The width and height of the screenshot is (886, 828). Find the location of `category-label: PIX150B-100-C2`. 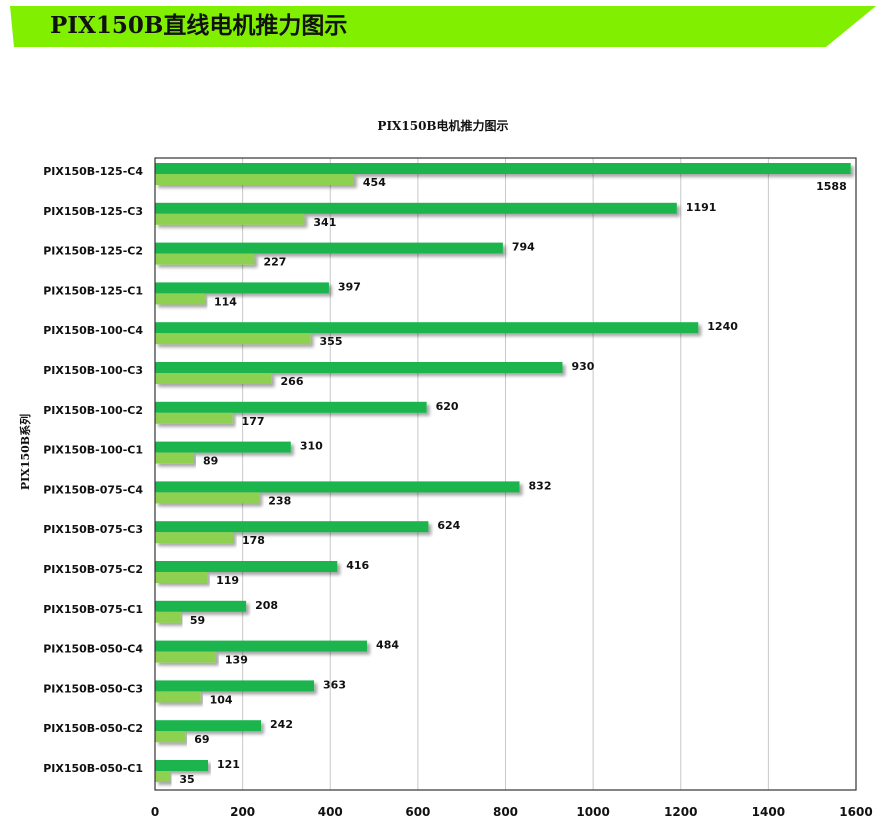

category-label: PIX150B-100-C2 is located at coordinates (93, 410).